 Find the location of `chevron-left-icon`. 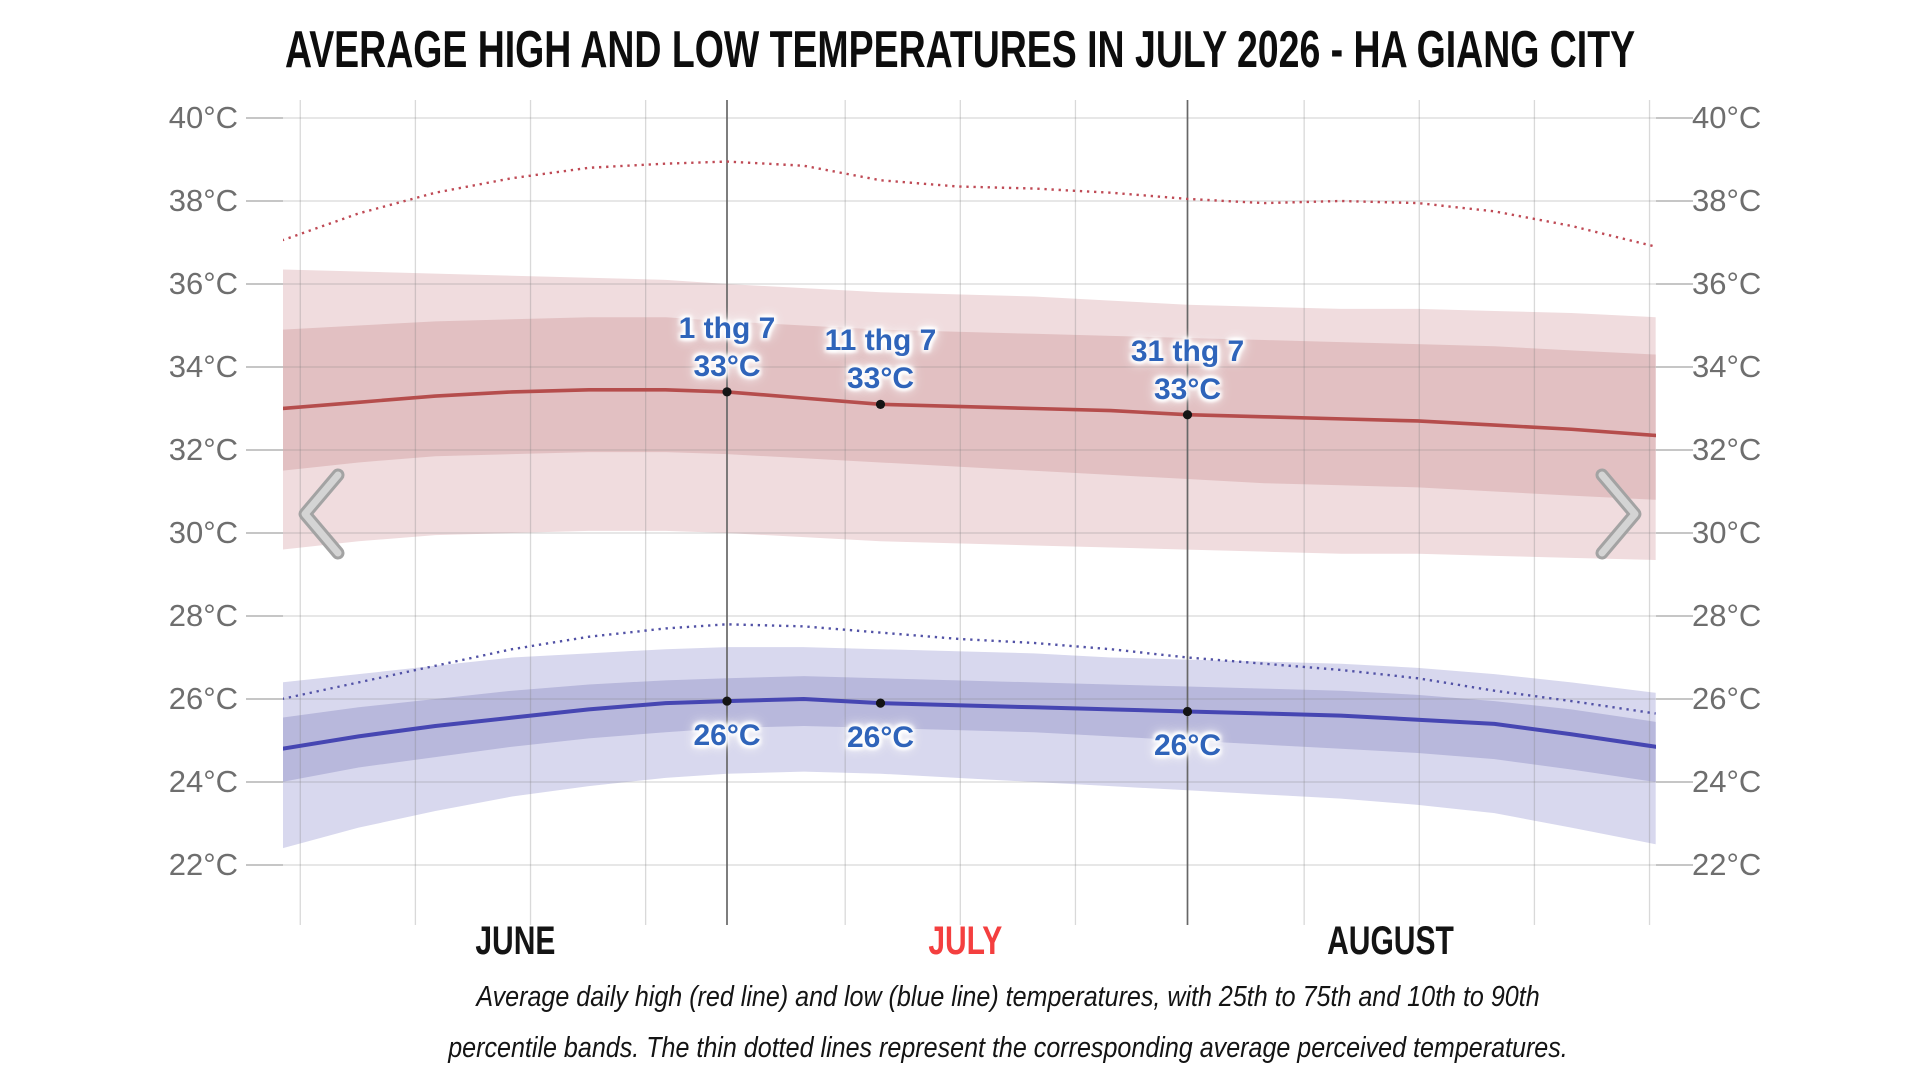

chevron-left-icon is located at coordinates (321, 514).